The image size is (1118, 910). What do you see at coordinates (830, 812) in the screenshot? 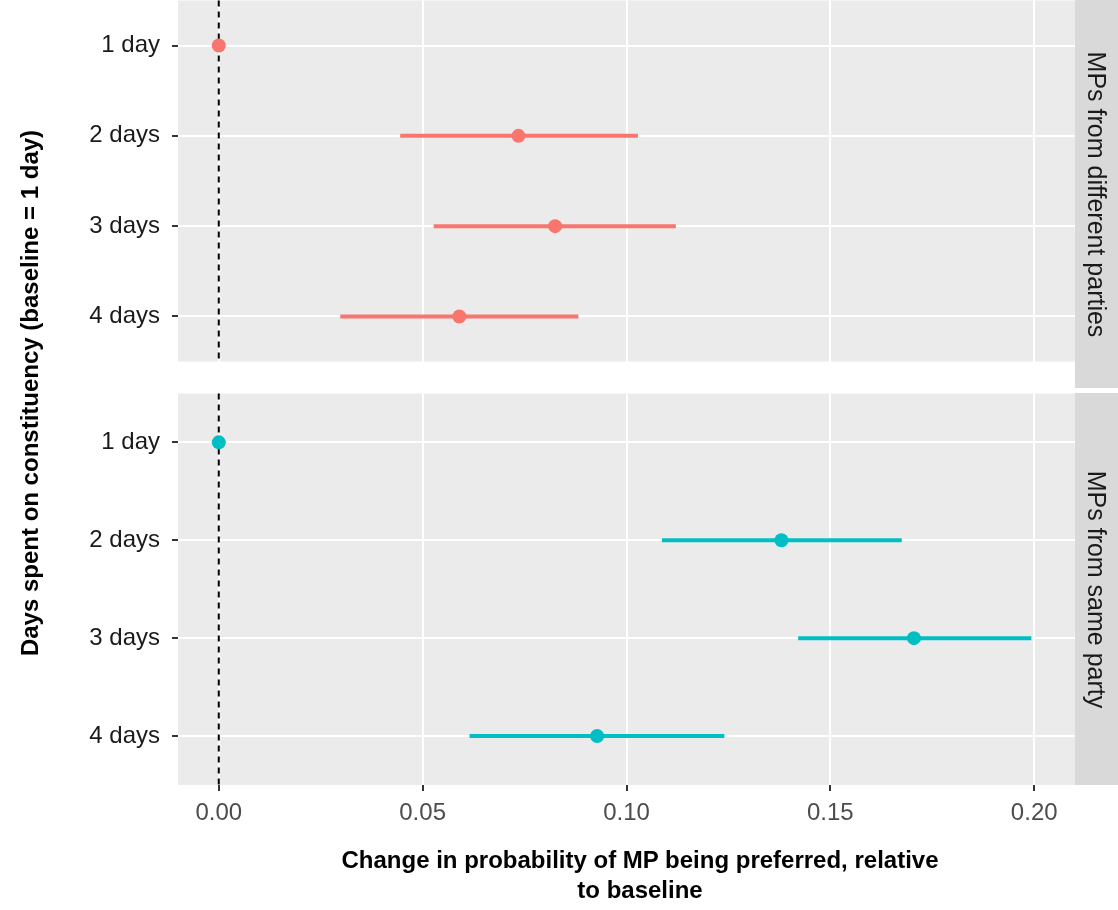
I see `x-tick-label: 0.15` at bounding box center [830, 812].